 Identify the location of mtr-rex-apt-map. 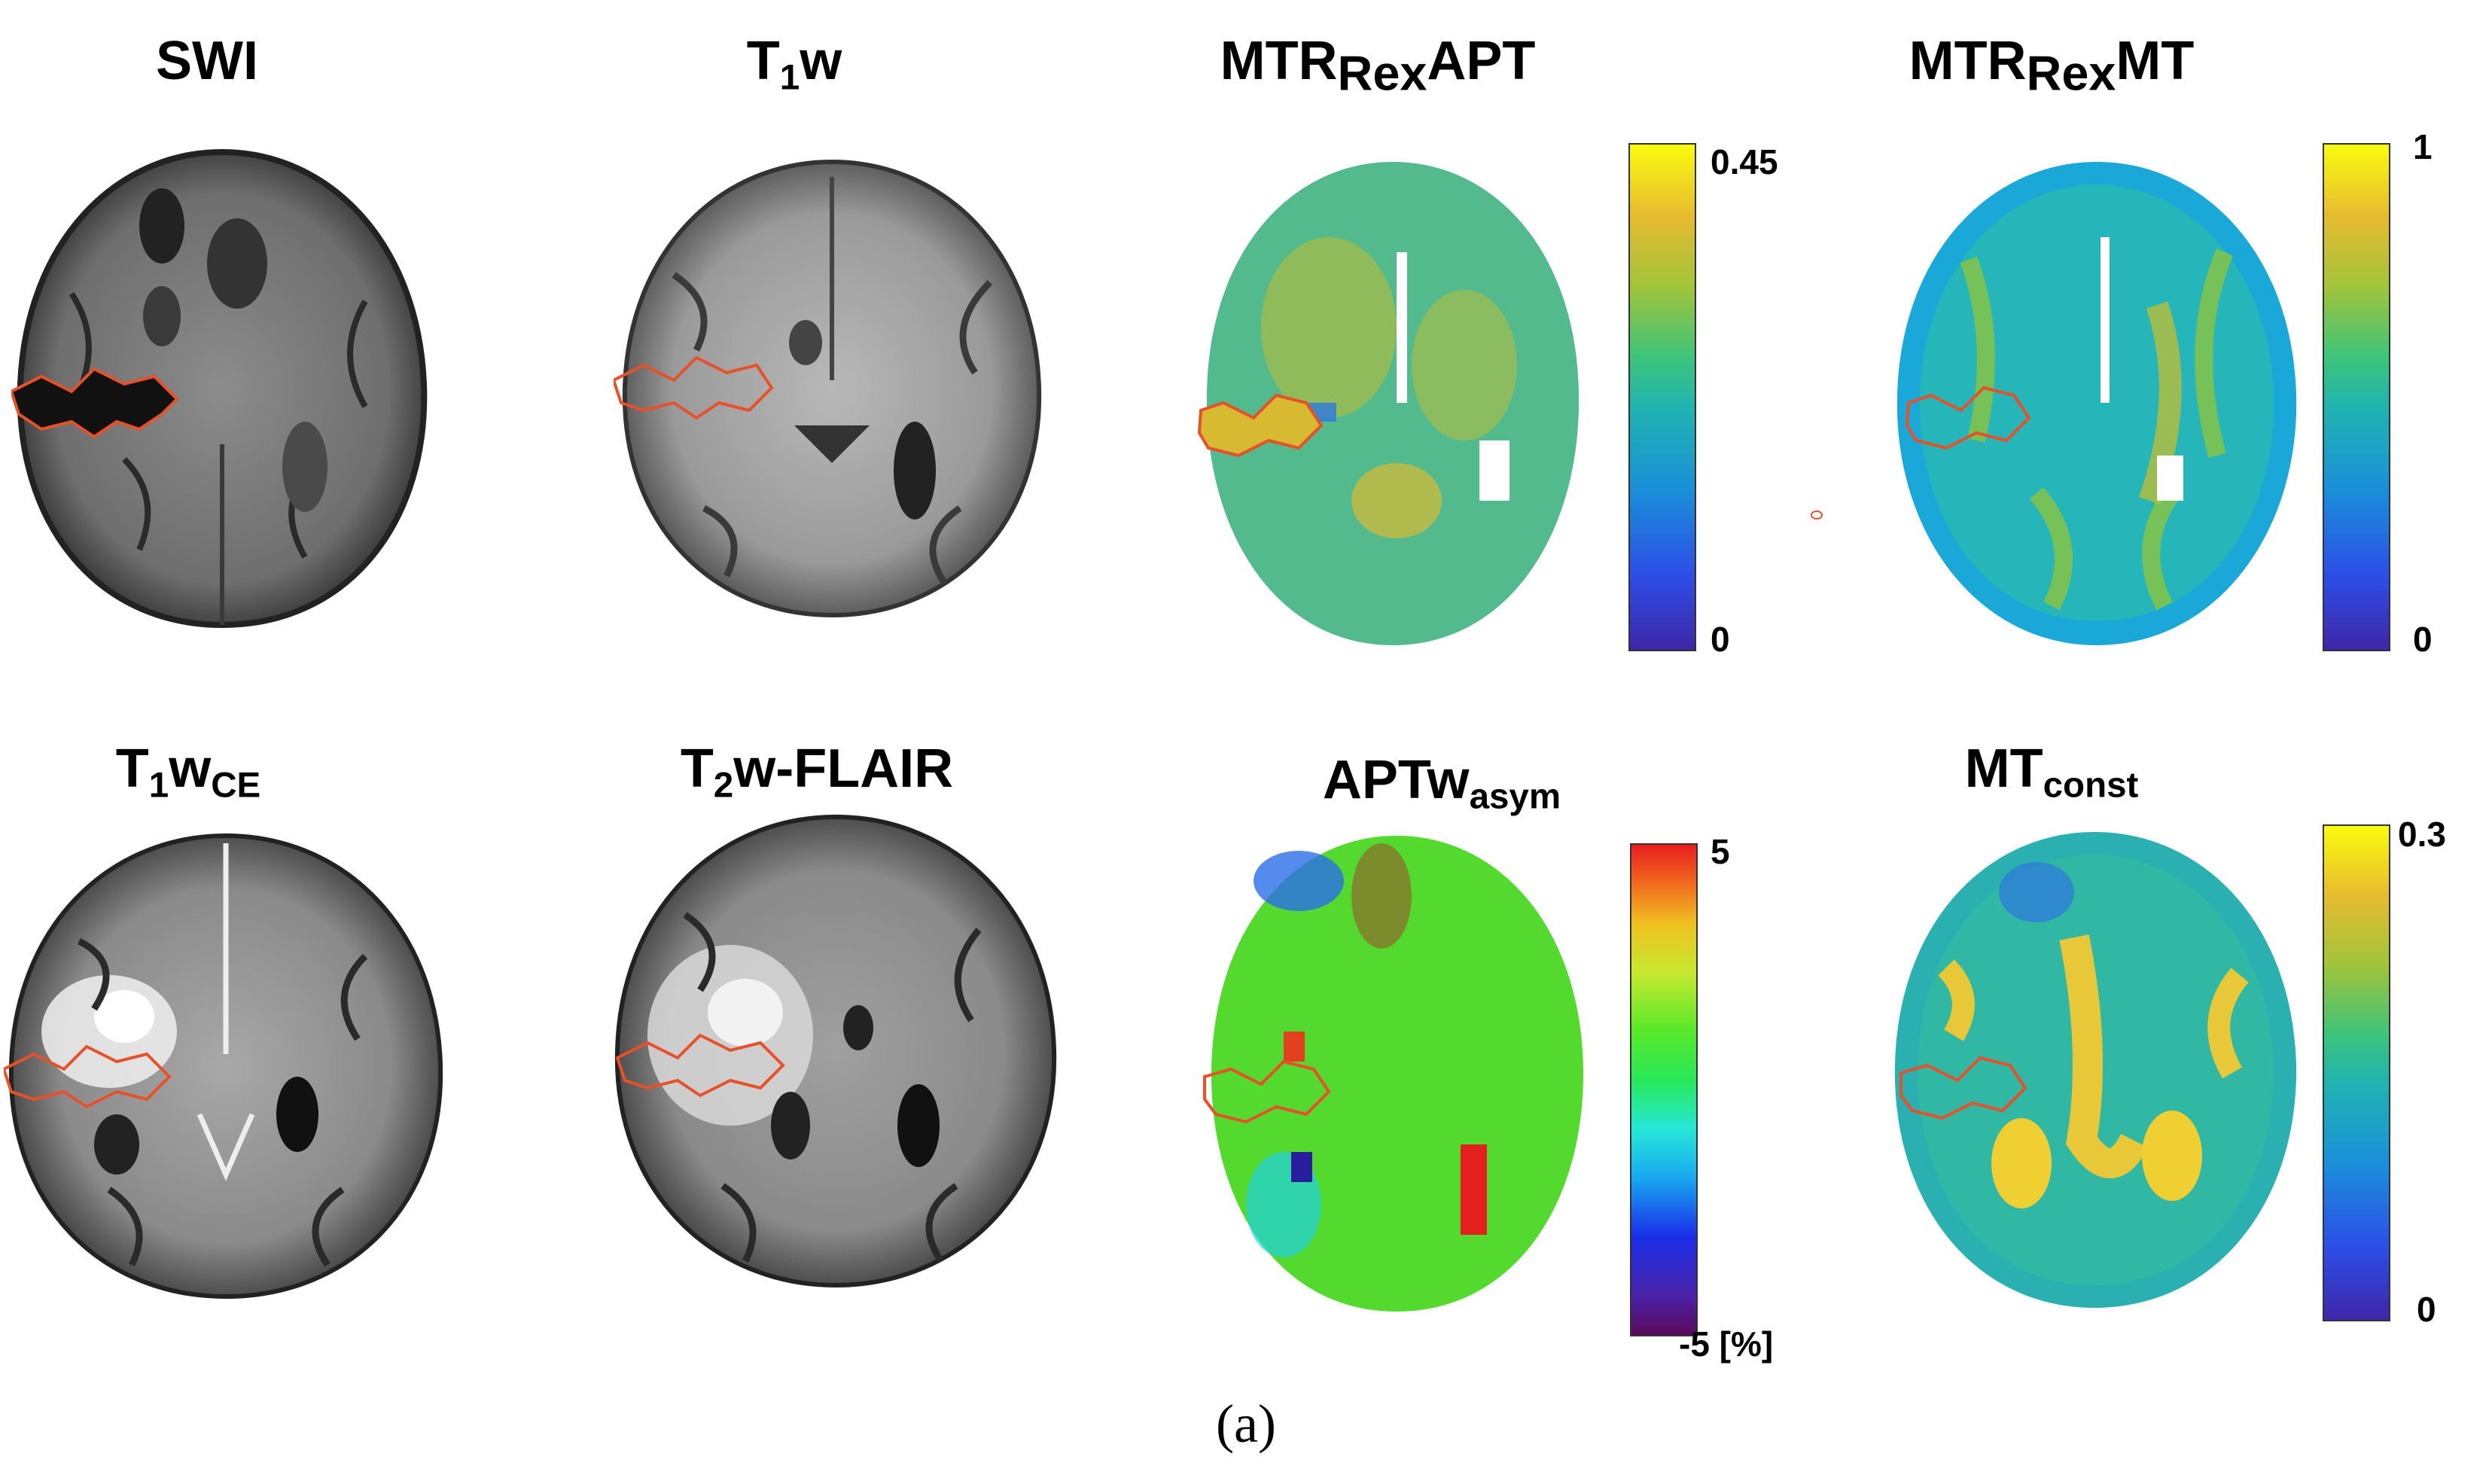
(1393, 402).